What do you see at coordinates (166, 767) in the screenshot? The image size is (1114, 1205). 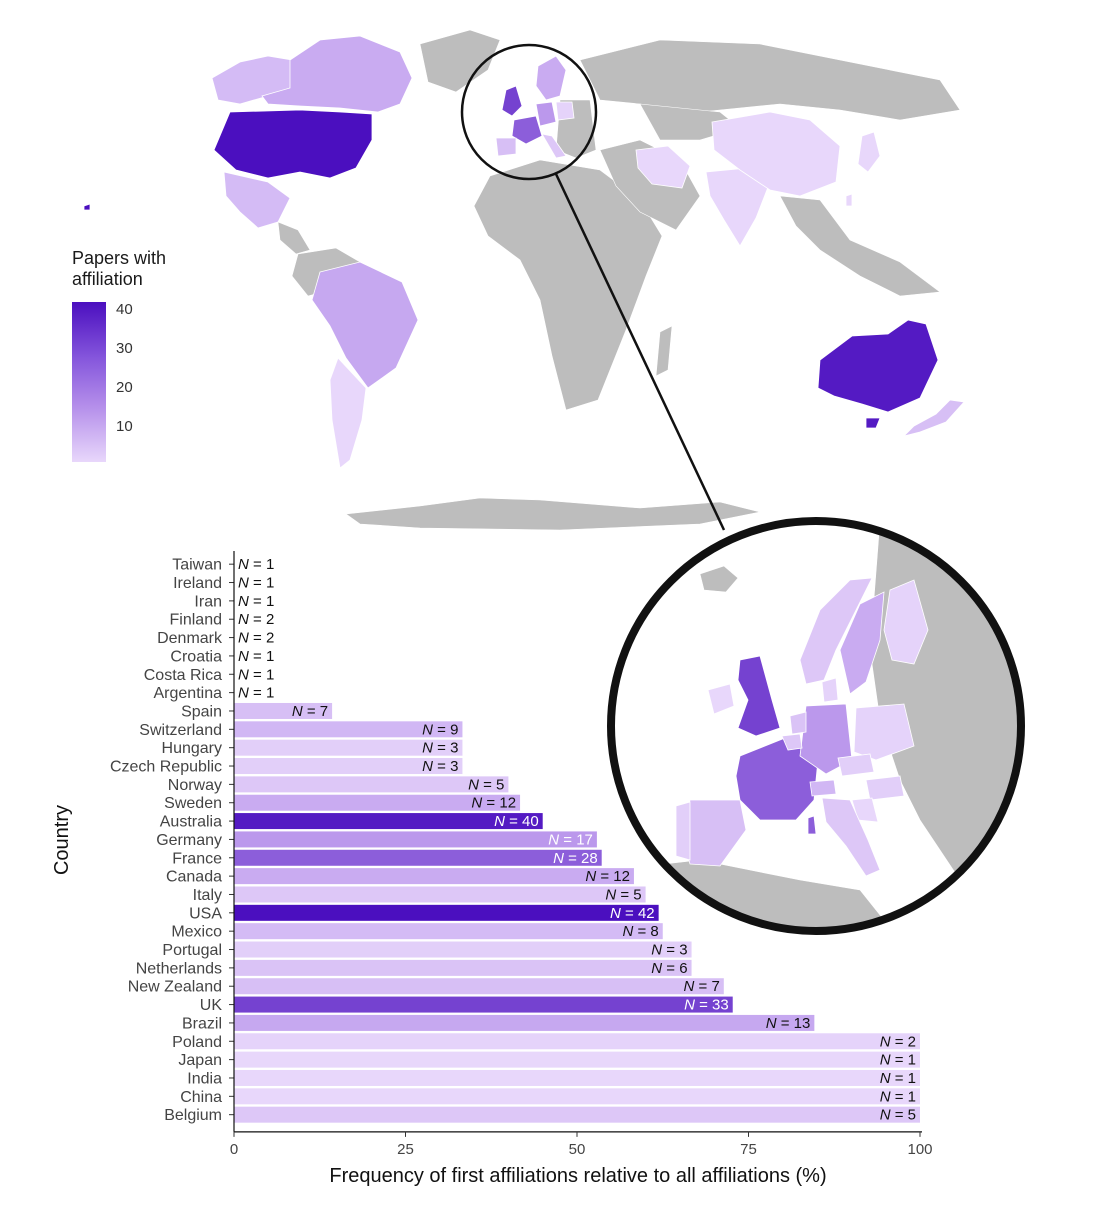 I see `y-tick-label: Czech Republic` at bounding box center [166, 767].